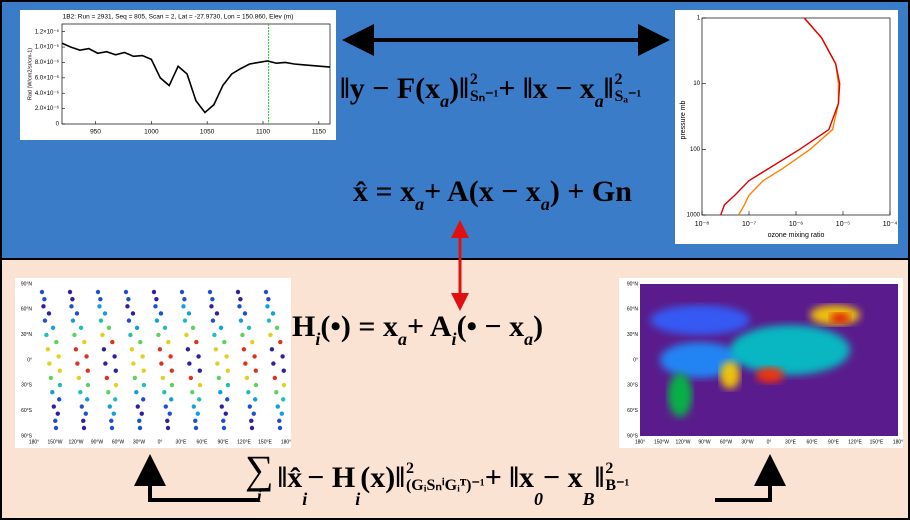 This screenshot has width=910, height=520. Describe the element at coordinates (47, 47) in the screenshot. I see `y-tick-label: 1.0×10⁻⁵` at that location.